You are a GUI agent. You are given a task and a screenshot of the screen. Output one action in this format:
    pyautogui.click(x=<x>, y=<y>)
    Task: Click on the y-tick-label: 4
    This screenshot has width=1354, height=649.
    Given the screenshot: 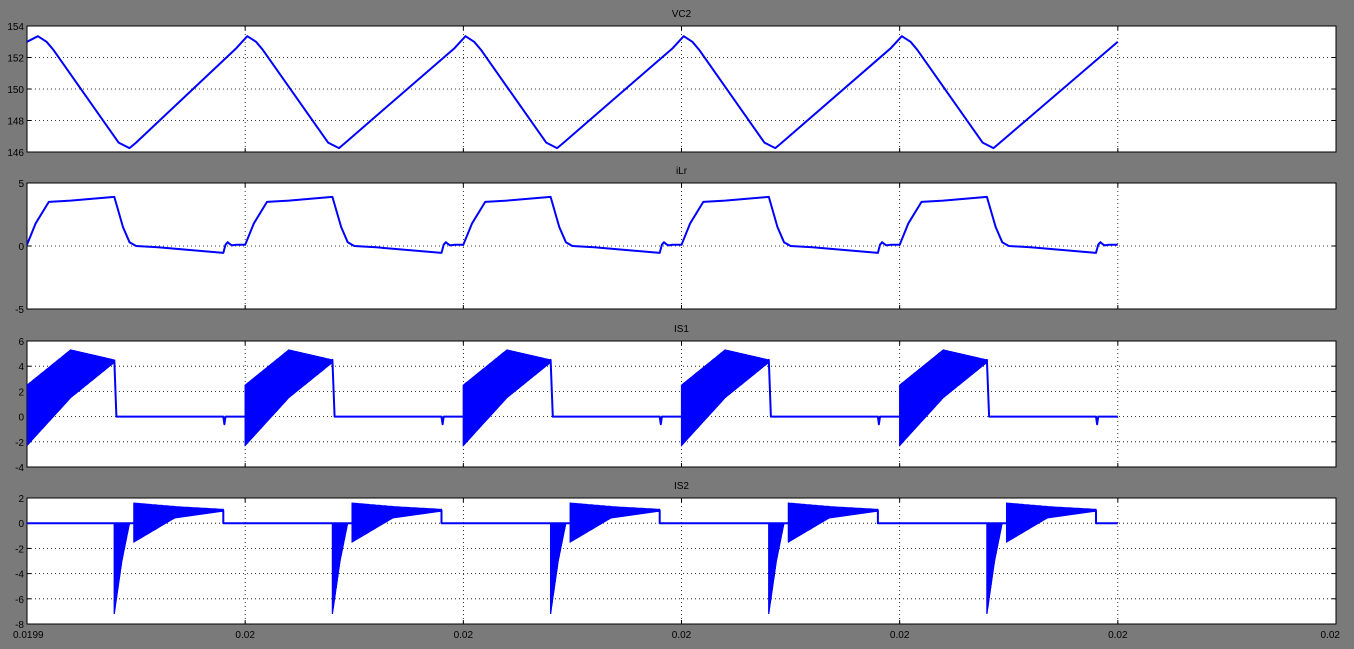 What is the action you would take?
    pyautogui.click(x=21, y=367)
    